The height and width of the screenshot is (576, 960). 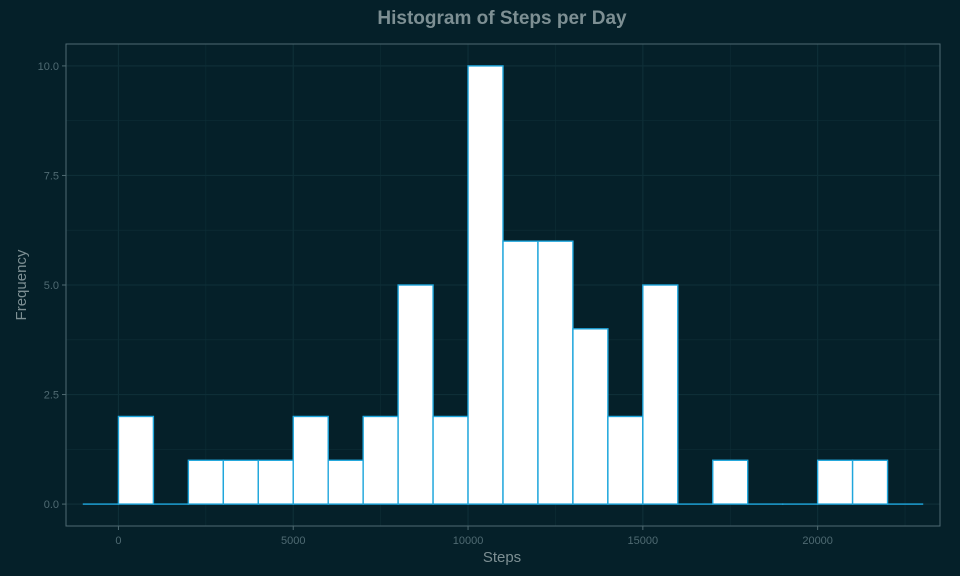 What do you see at coordinates (817, 541) in the screenshot?
I see `x-tick-label: 20000` at bounding box center [817, 541].